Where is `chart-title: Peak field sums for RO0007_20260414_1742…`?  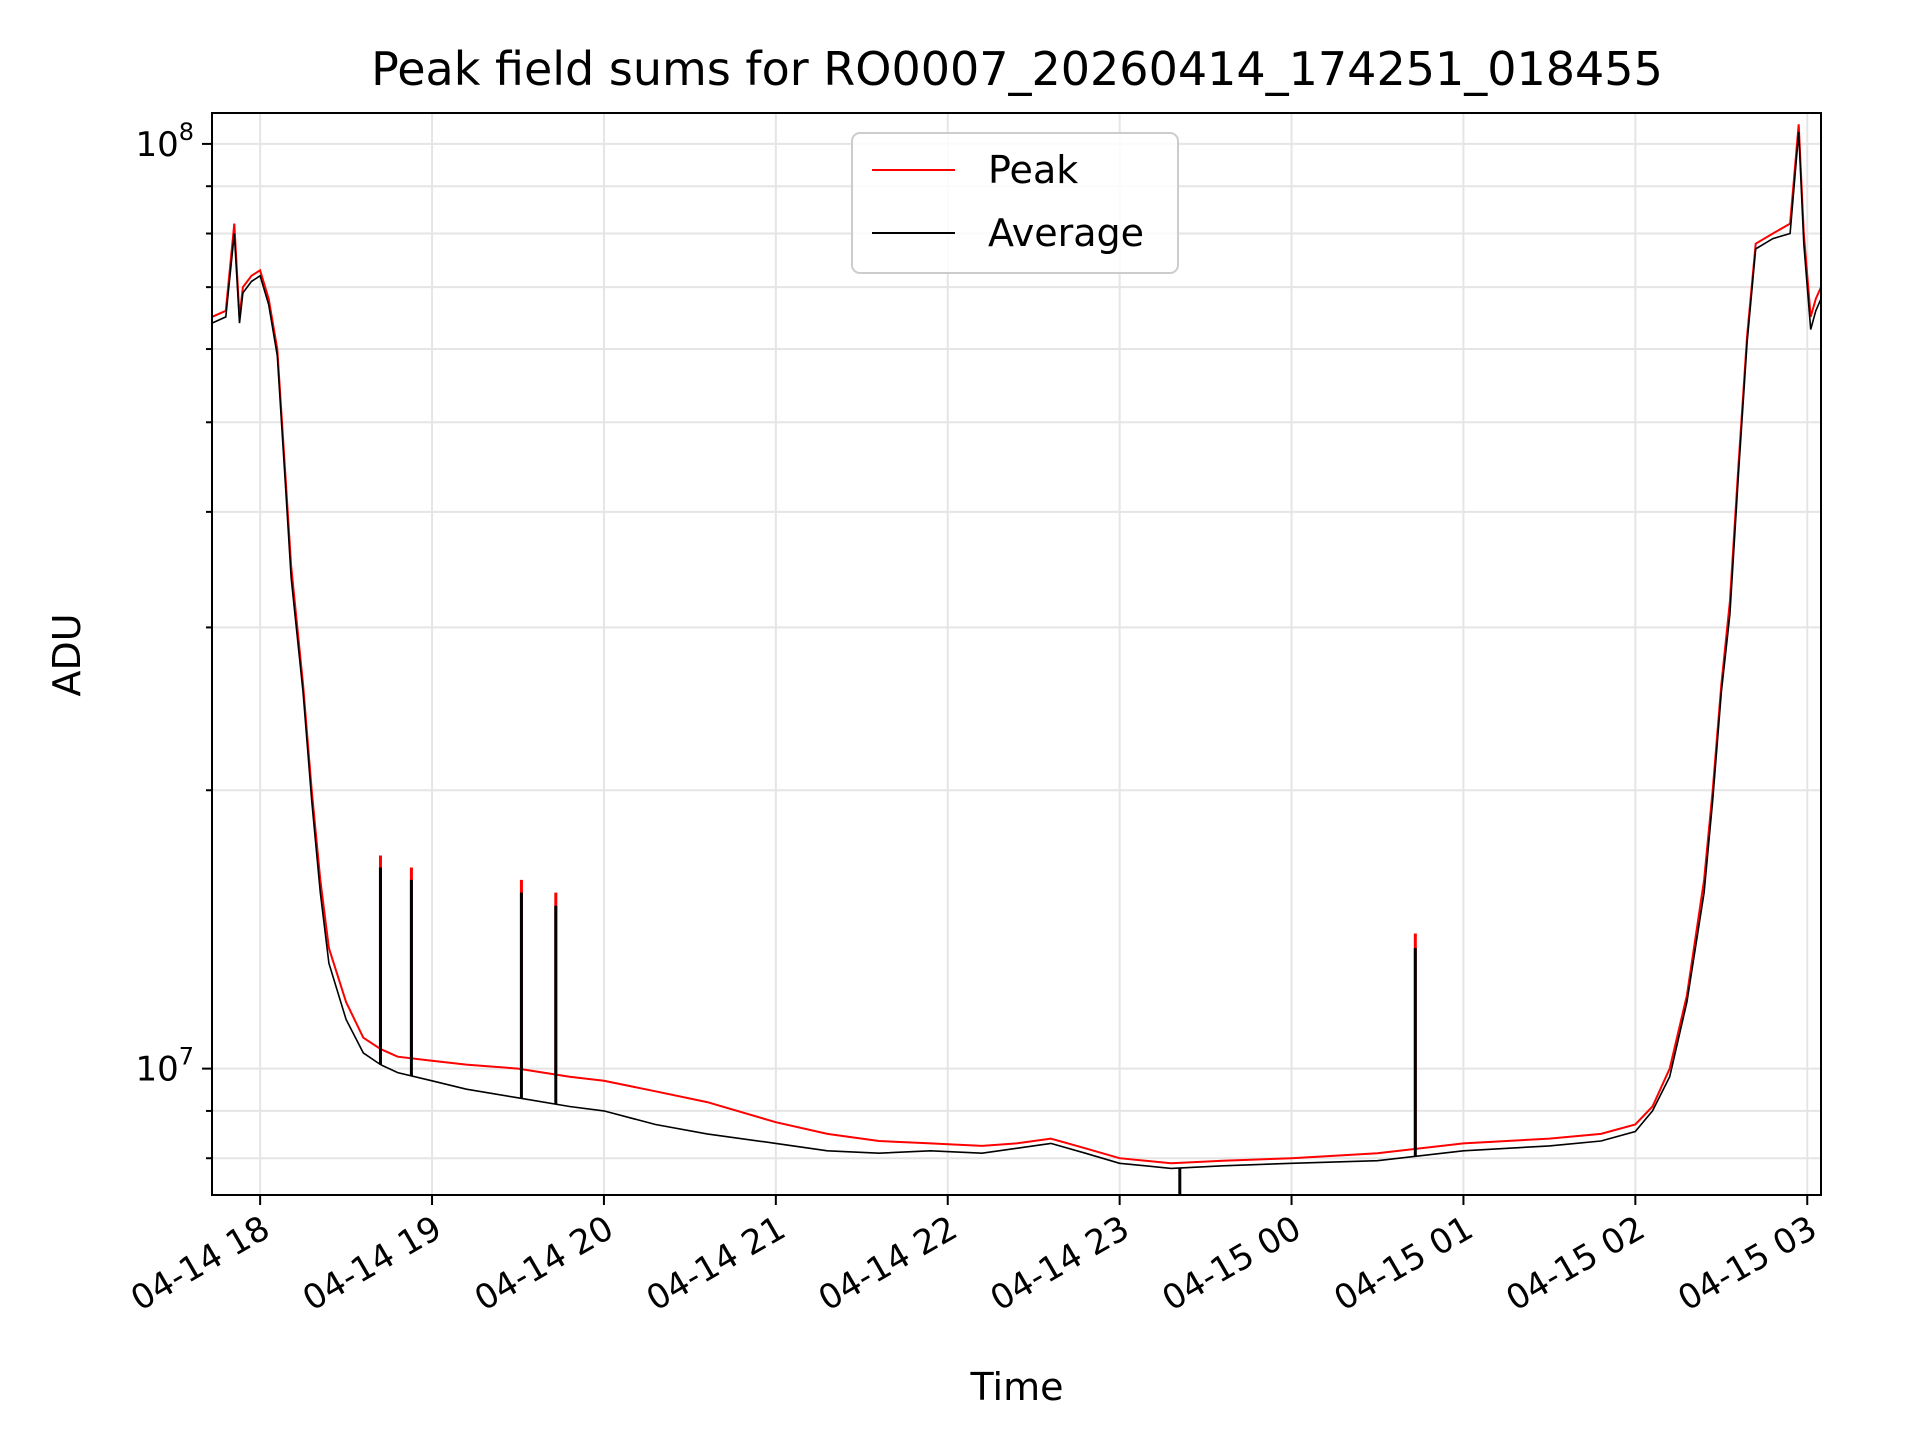
chart-title: Peak field sums for RO0007_20260414_1742… is located at coordinates (1017, 69).